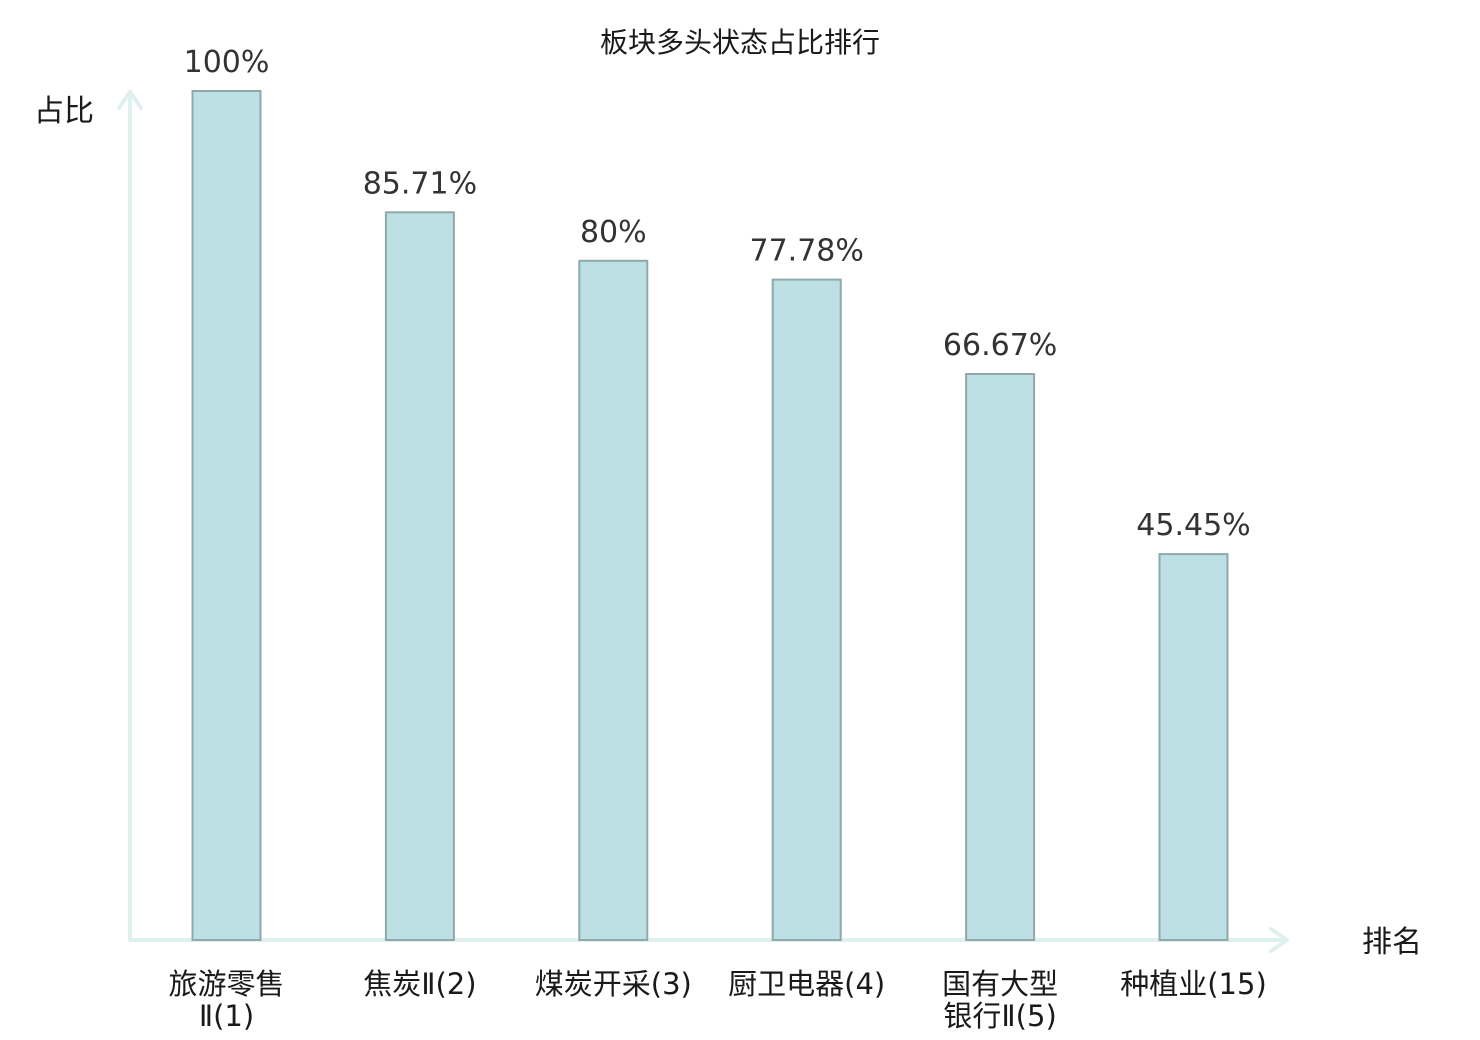 This screenshot has width=1480, height=1040. I want to click on data-label: 85.71%, so click(420, 183).